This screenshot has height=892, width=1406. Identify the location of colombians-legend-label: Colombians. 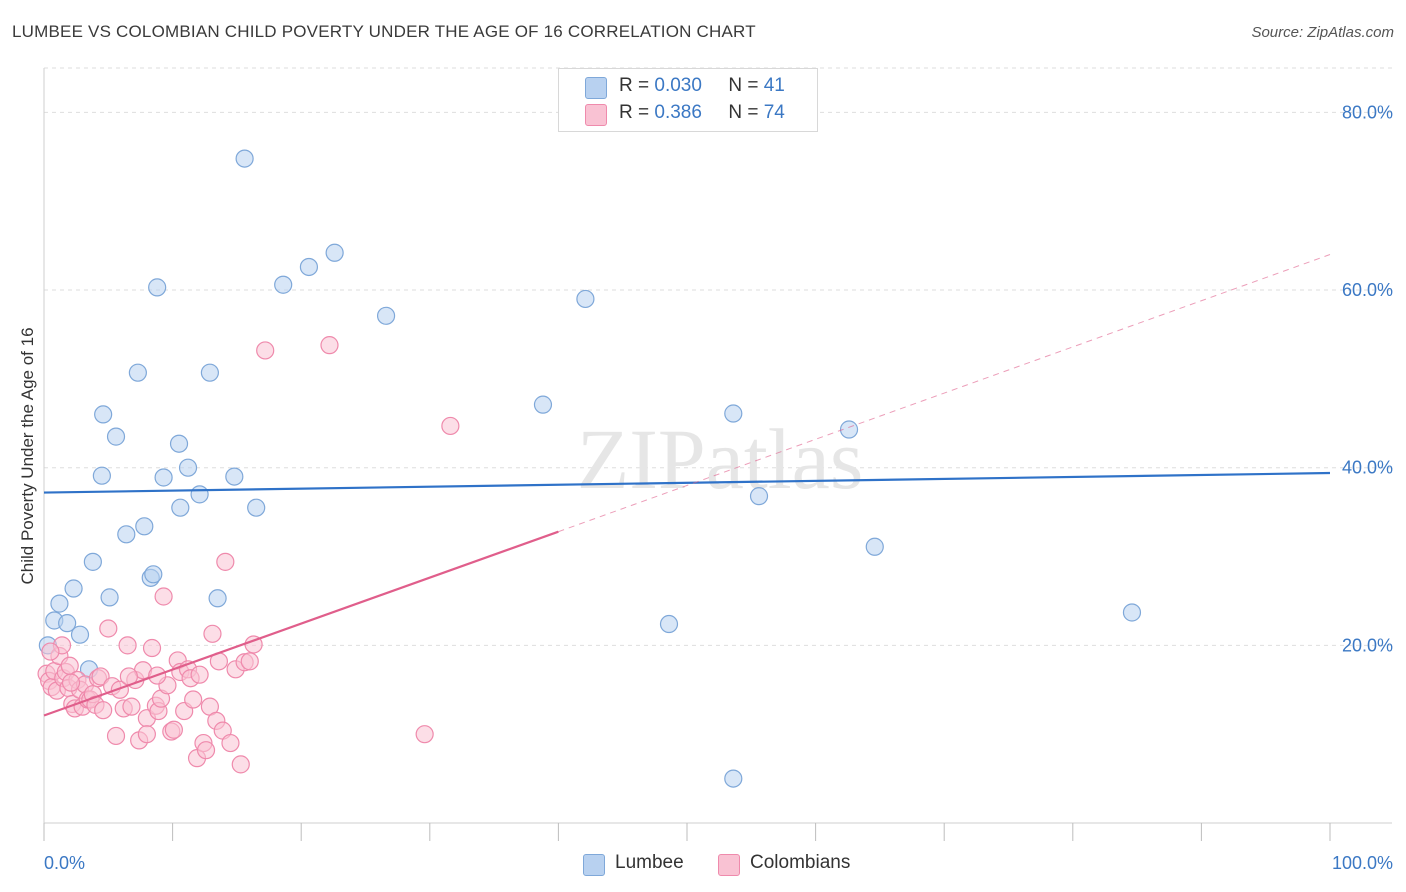
(800, 862).